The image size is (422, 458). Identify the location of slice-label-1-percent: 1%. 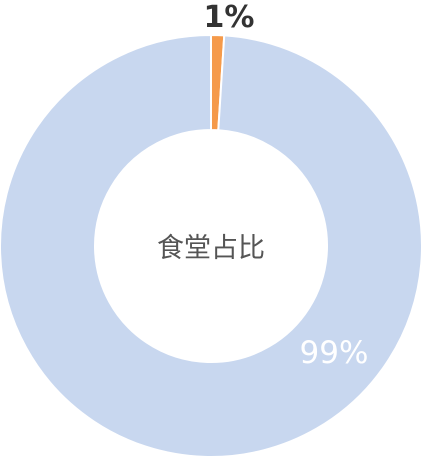
(229, 17).